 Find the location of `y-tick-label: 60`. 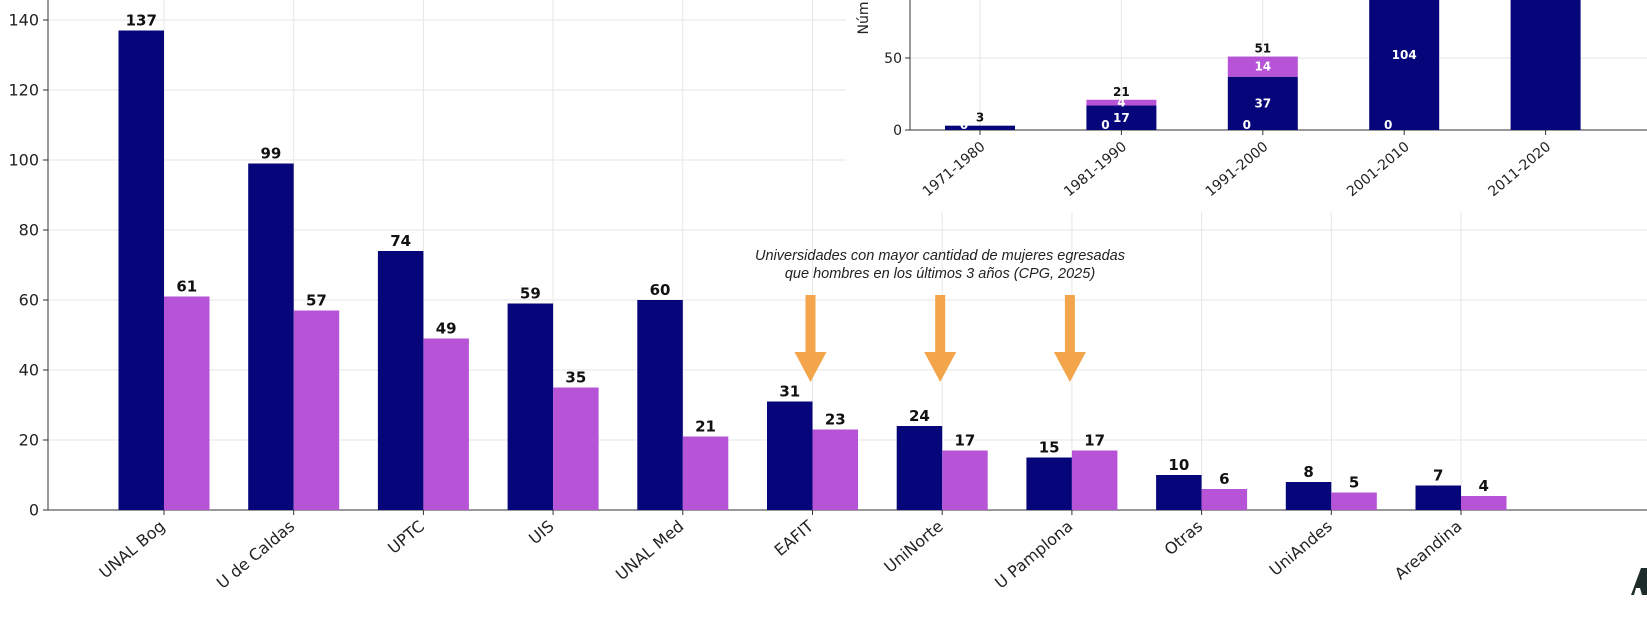

y-tick-label: 60 is located at coordinates (29, 300).